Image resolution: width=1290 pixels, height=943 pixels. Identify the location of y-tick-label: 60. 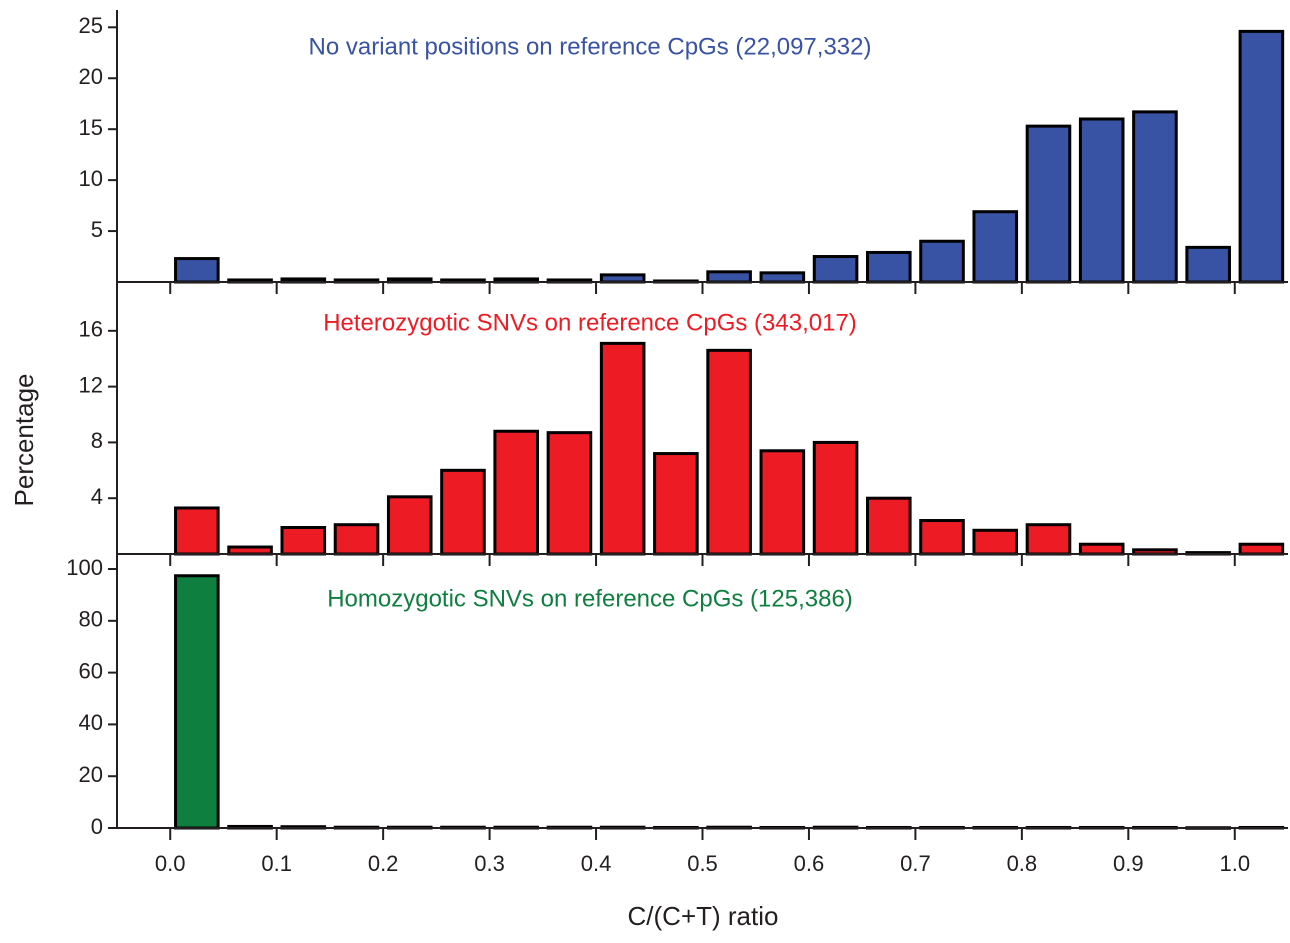
(91, 670).